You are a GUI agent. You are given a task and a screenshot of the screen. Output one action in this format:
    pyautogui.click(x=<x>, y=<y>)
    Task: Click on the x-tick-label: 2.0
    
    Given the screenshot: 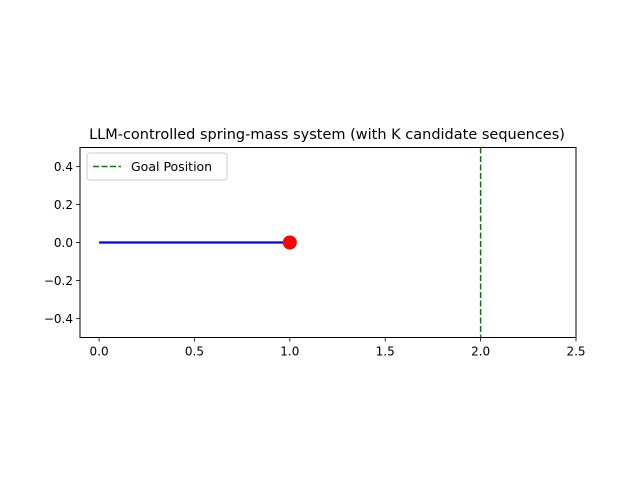 What is the action you would take?
    pyautogui.click(x=480, y=352)
    